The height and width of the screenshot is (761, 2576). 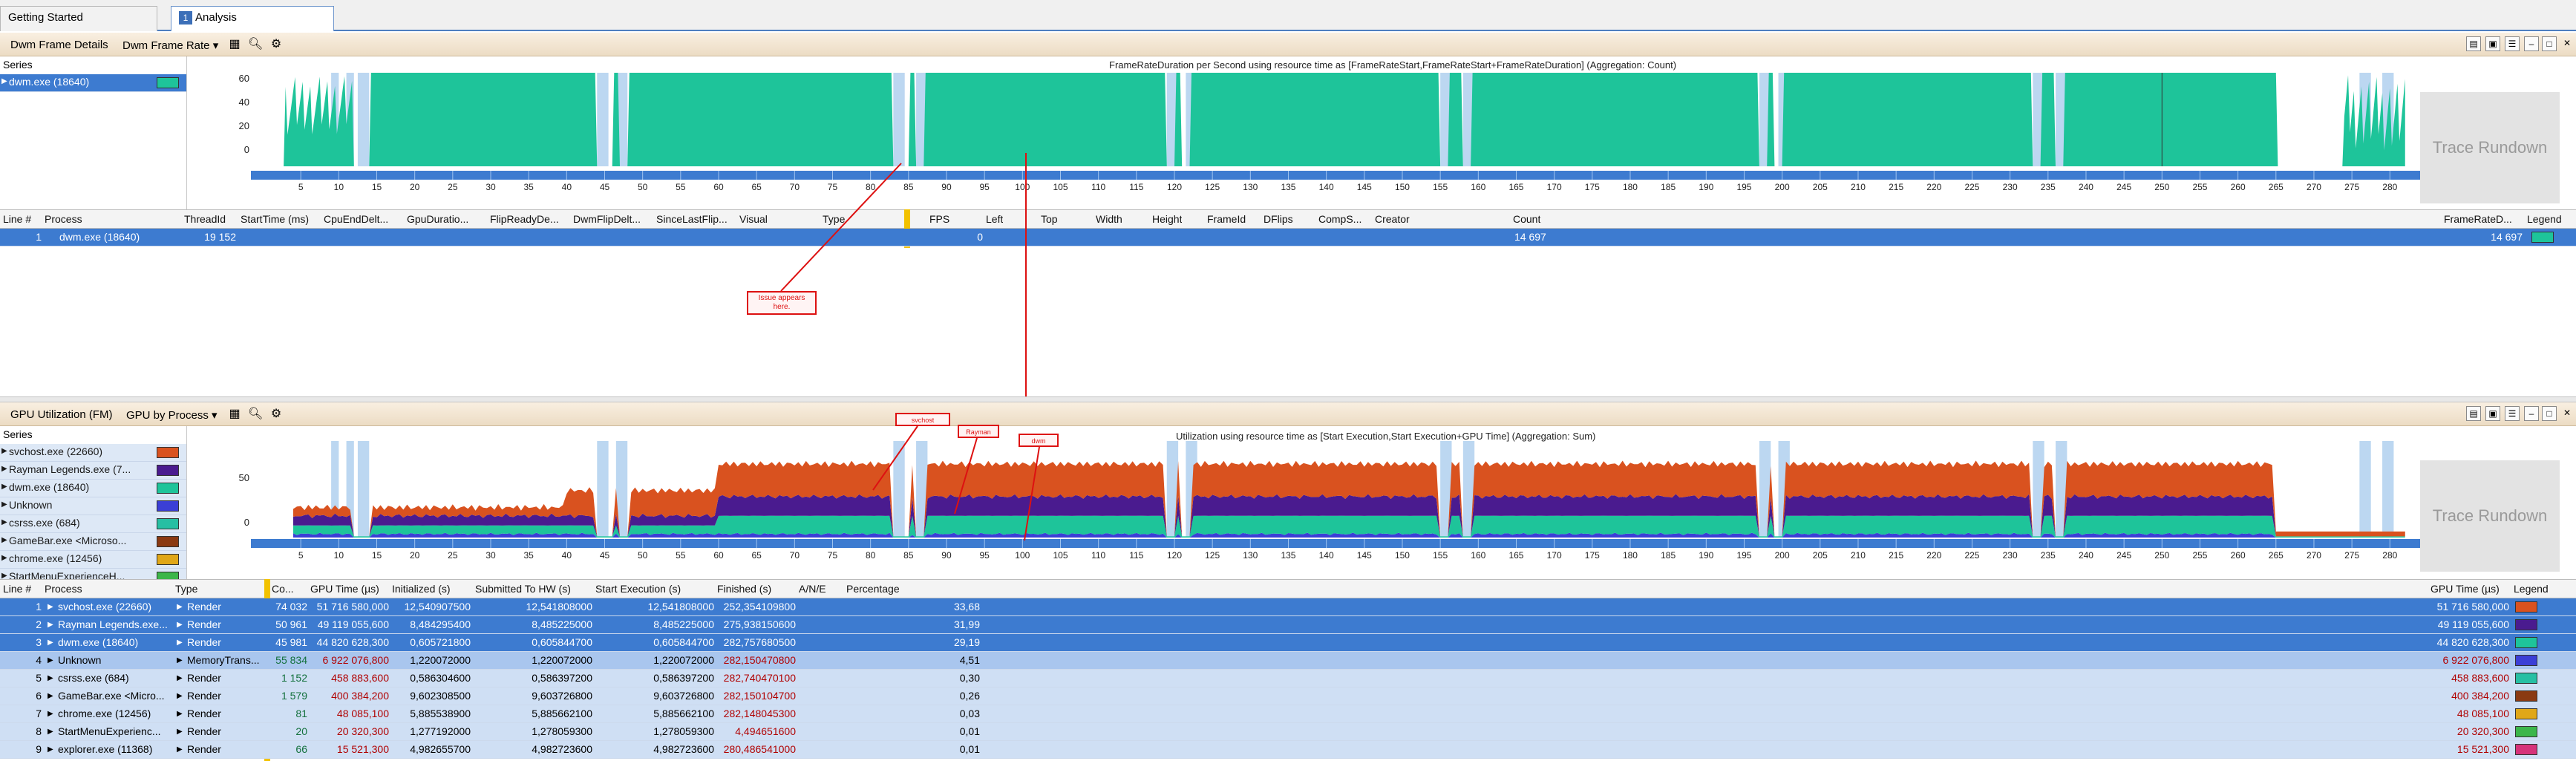 What do you see at coordinates (745, 589) in the screenshot?
I see `column-header: Finished (s)` at bounding box center [745, 589].